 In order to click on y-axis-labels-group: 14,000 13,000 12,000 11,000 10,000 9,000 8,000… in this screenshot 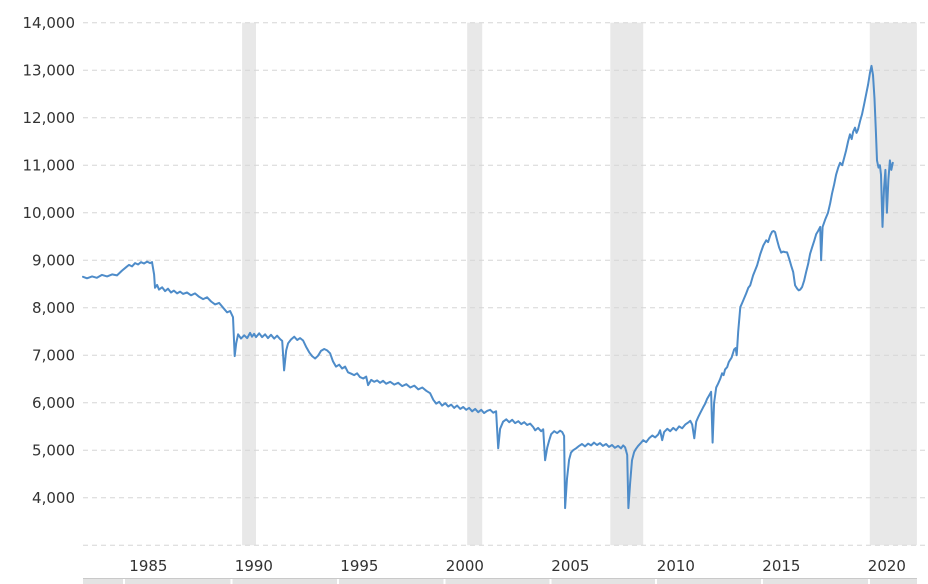, I will do `click(49, 260)`.